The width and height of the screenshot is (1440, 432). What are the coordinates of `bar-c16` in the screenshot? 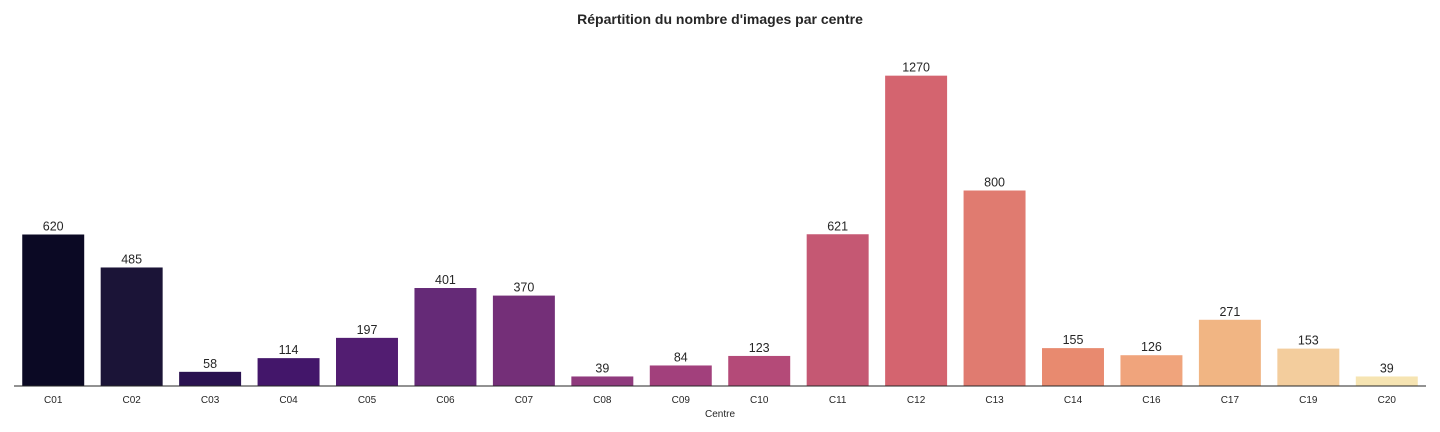 It's located at (1151, 370).